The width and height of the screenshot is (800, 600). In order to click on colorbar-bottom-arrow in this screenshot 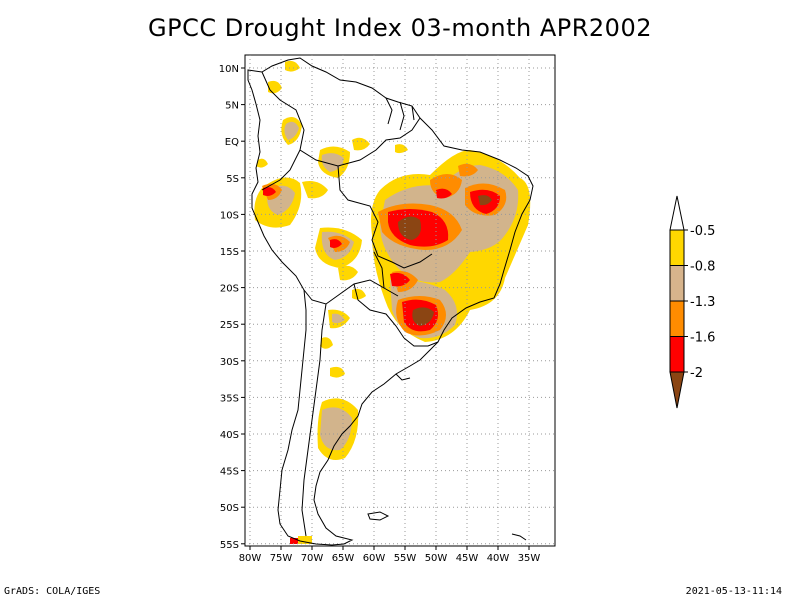, I will do `click(677, 390)`.